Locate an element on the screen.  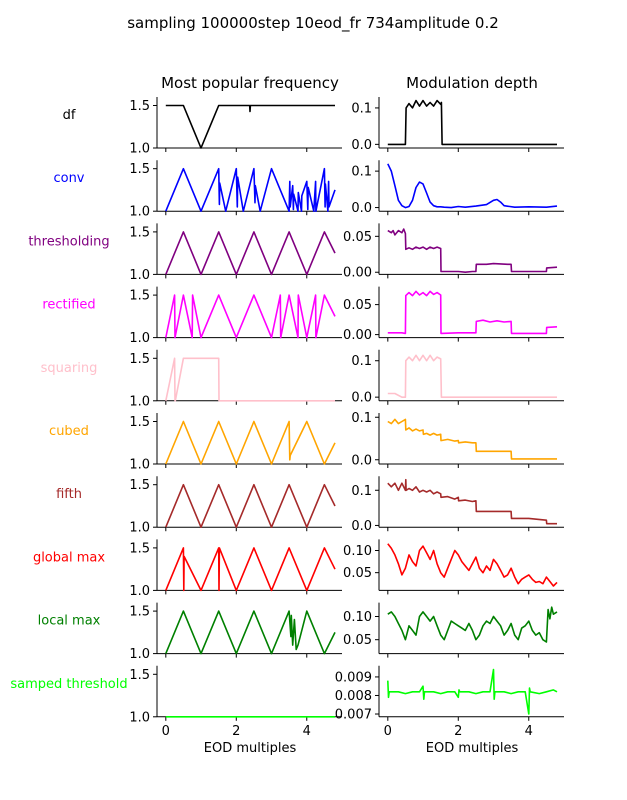
series-line-df-modulation is located at coordinates (472, 122).